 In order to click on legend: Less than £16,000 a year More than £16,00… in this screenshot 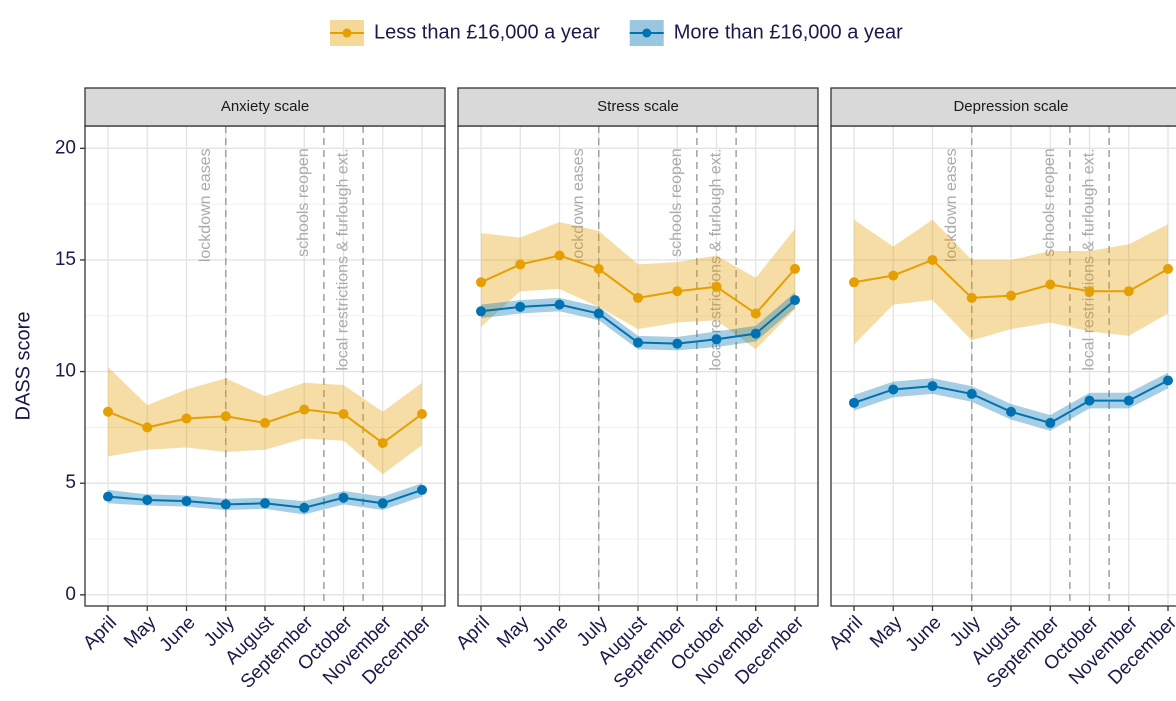, I will do `click(616, 33)`.